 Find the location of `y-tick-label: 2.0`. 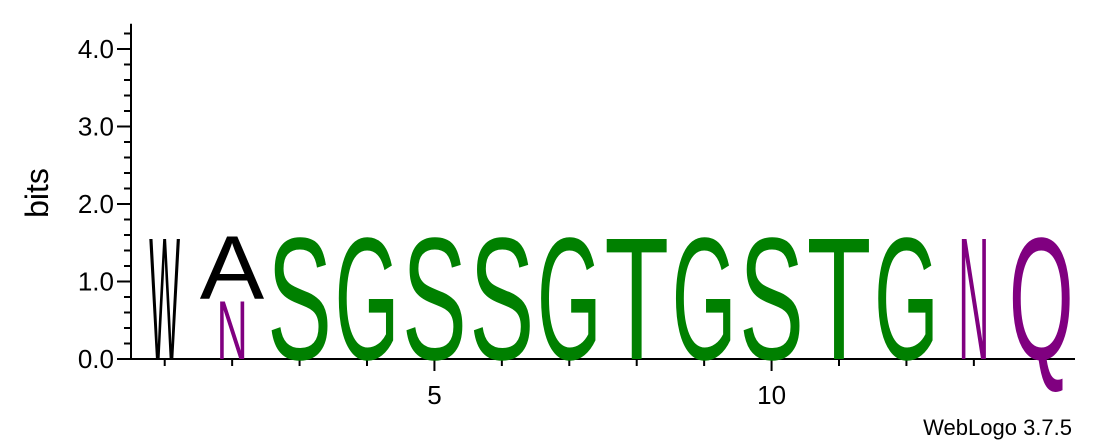

y-tick-label: 2.0 is located at coordinates (96, 204).